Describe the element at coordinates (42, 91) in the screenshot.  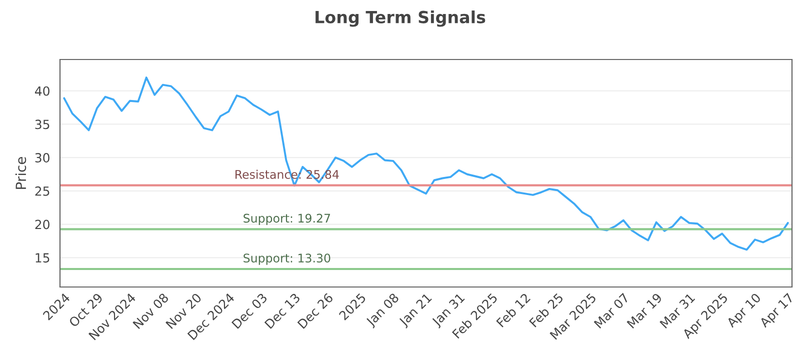
I see `y-tick-label: 40` at that location.